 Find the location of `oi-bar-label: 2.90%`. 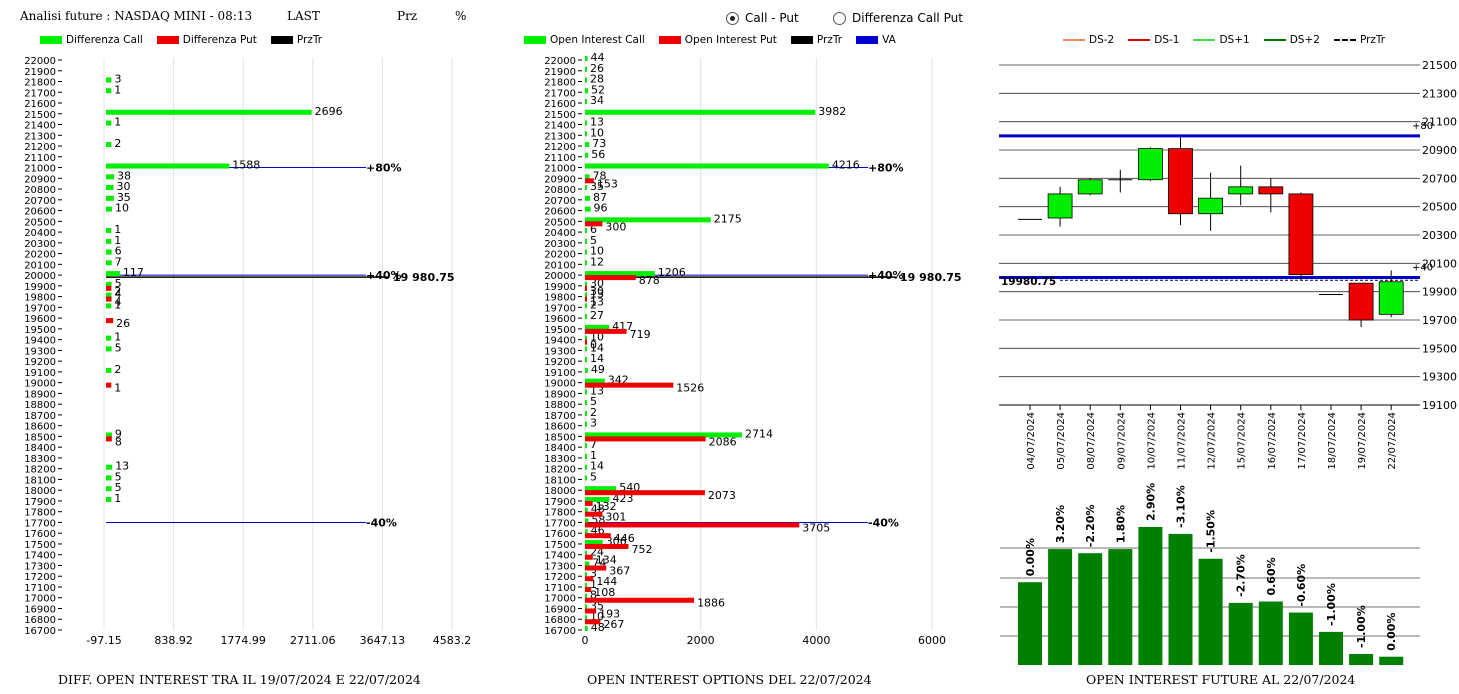

oi-bar-label: 2.90% is located at coordinates (1150, 502).